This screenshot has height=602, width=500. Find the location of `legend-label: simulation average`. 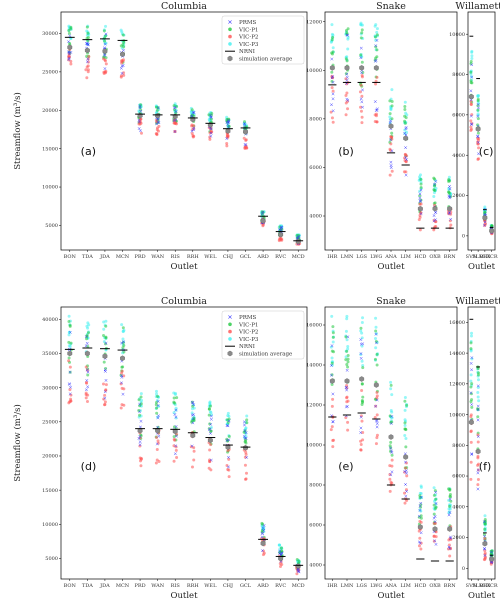

legend-label: simulation average is located at coordinates (265, 355).